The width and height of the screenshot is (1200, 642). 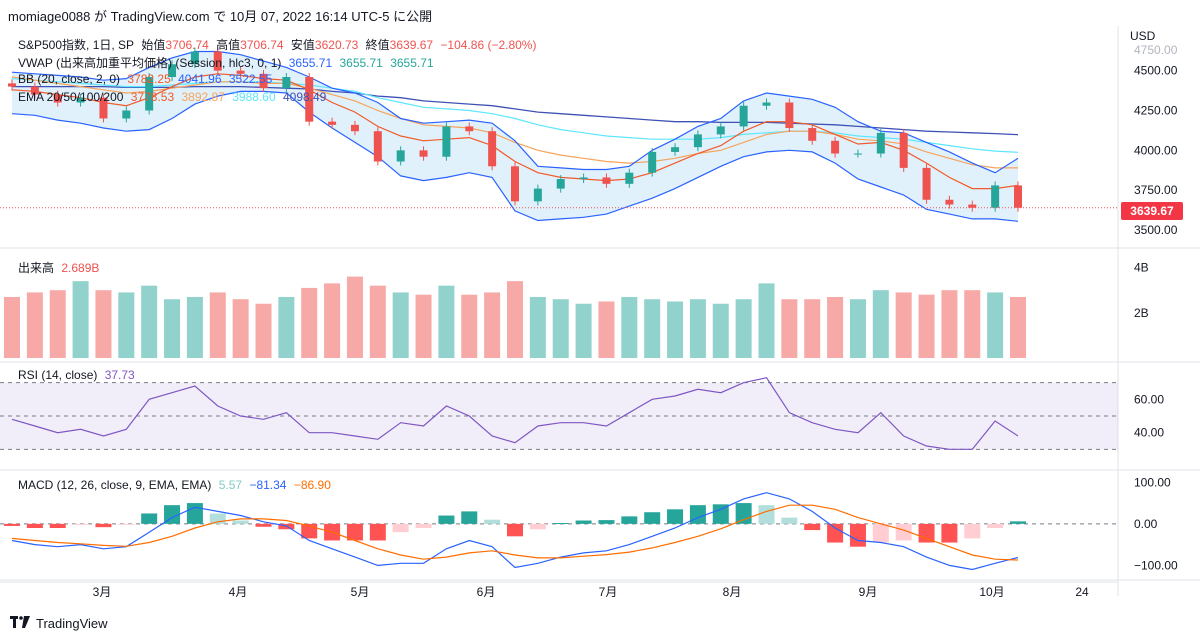 What do you see at coordinates (250, 79) in the screenshot?
I see `bb-lower-value: 3522.55` at bounding box center [250, 79].